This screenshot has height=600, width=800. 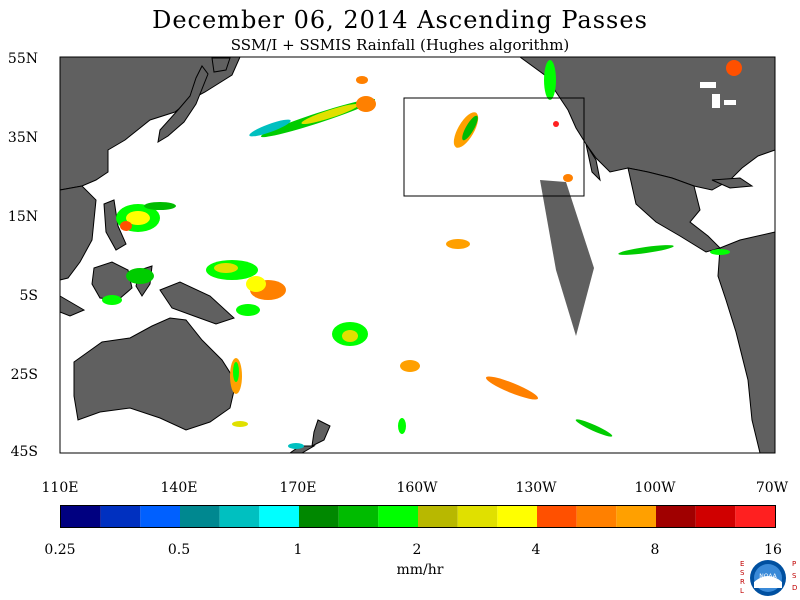 I want to click on land-hokkaido, so click(x=221, y=65).